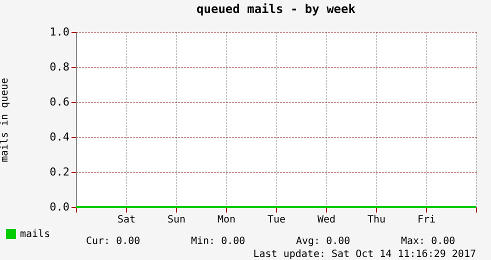  Describe the element at coordinates (428, 241) in the screenshot. I see `text: Max: 0.00` at that location.